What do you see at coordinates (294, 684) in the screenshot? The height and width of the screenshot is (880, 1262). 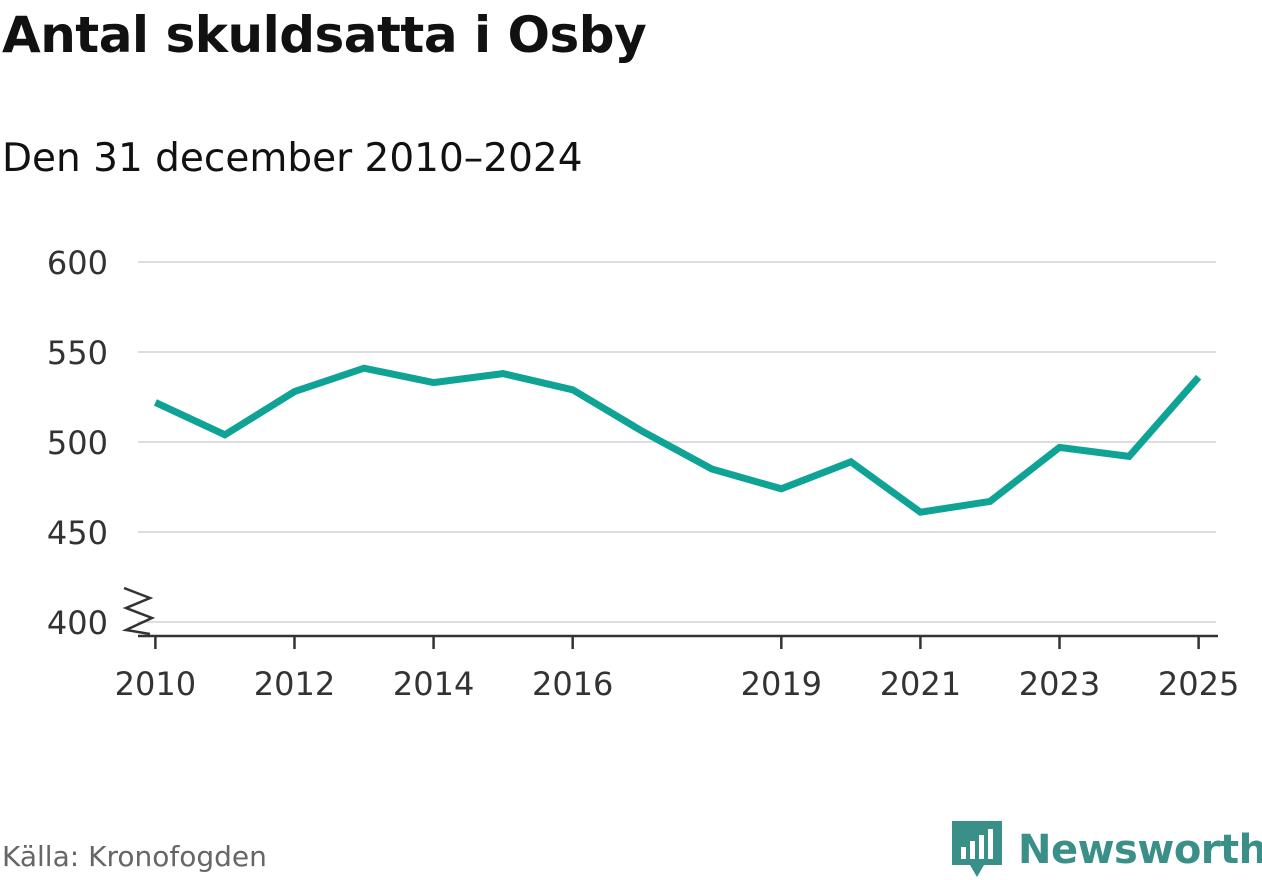 I see `x-tick-label: 2012` at bounding box center [294, 684].